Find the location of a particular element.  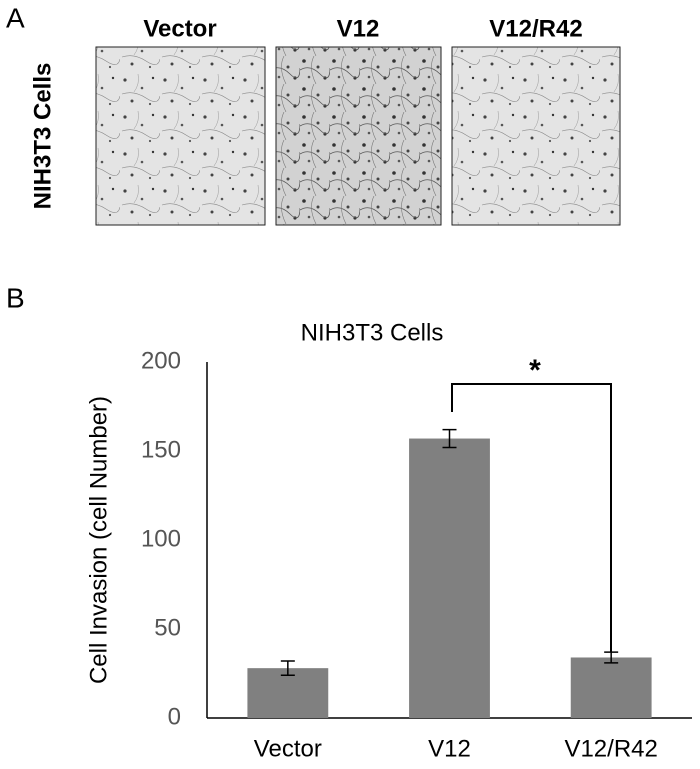

y-tick-label: 0 is located at coordinates (174, 716).